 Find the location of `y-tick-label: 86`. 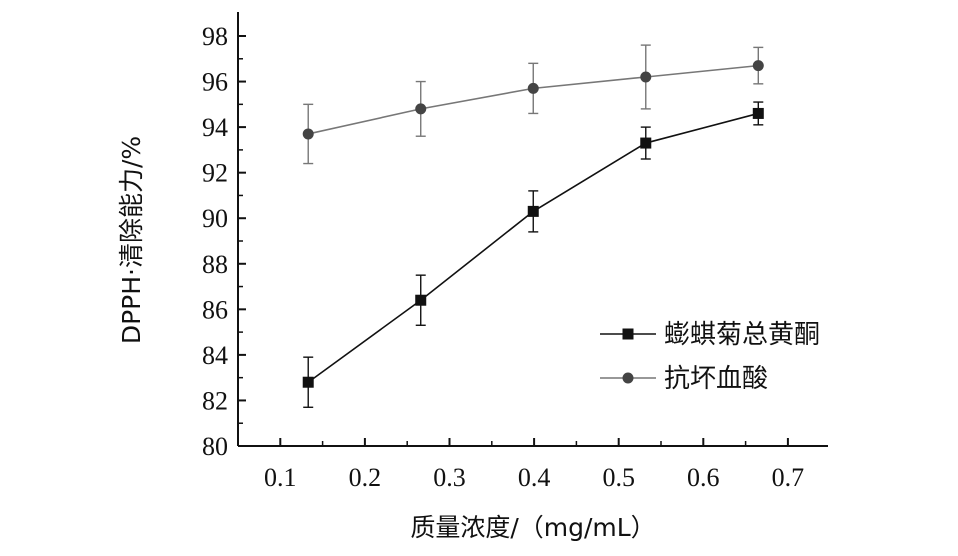

y-tick-label: 86 is located at coordinates (215, 309).